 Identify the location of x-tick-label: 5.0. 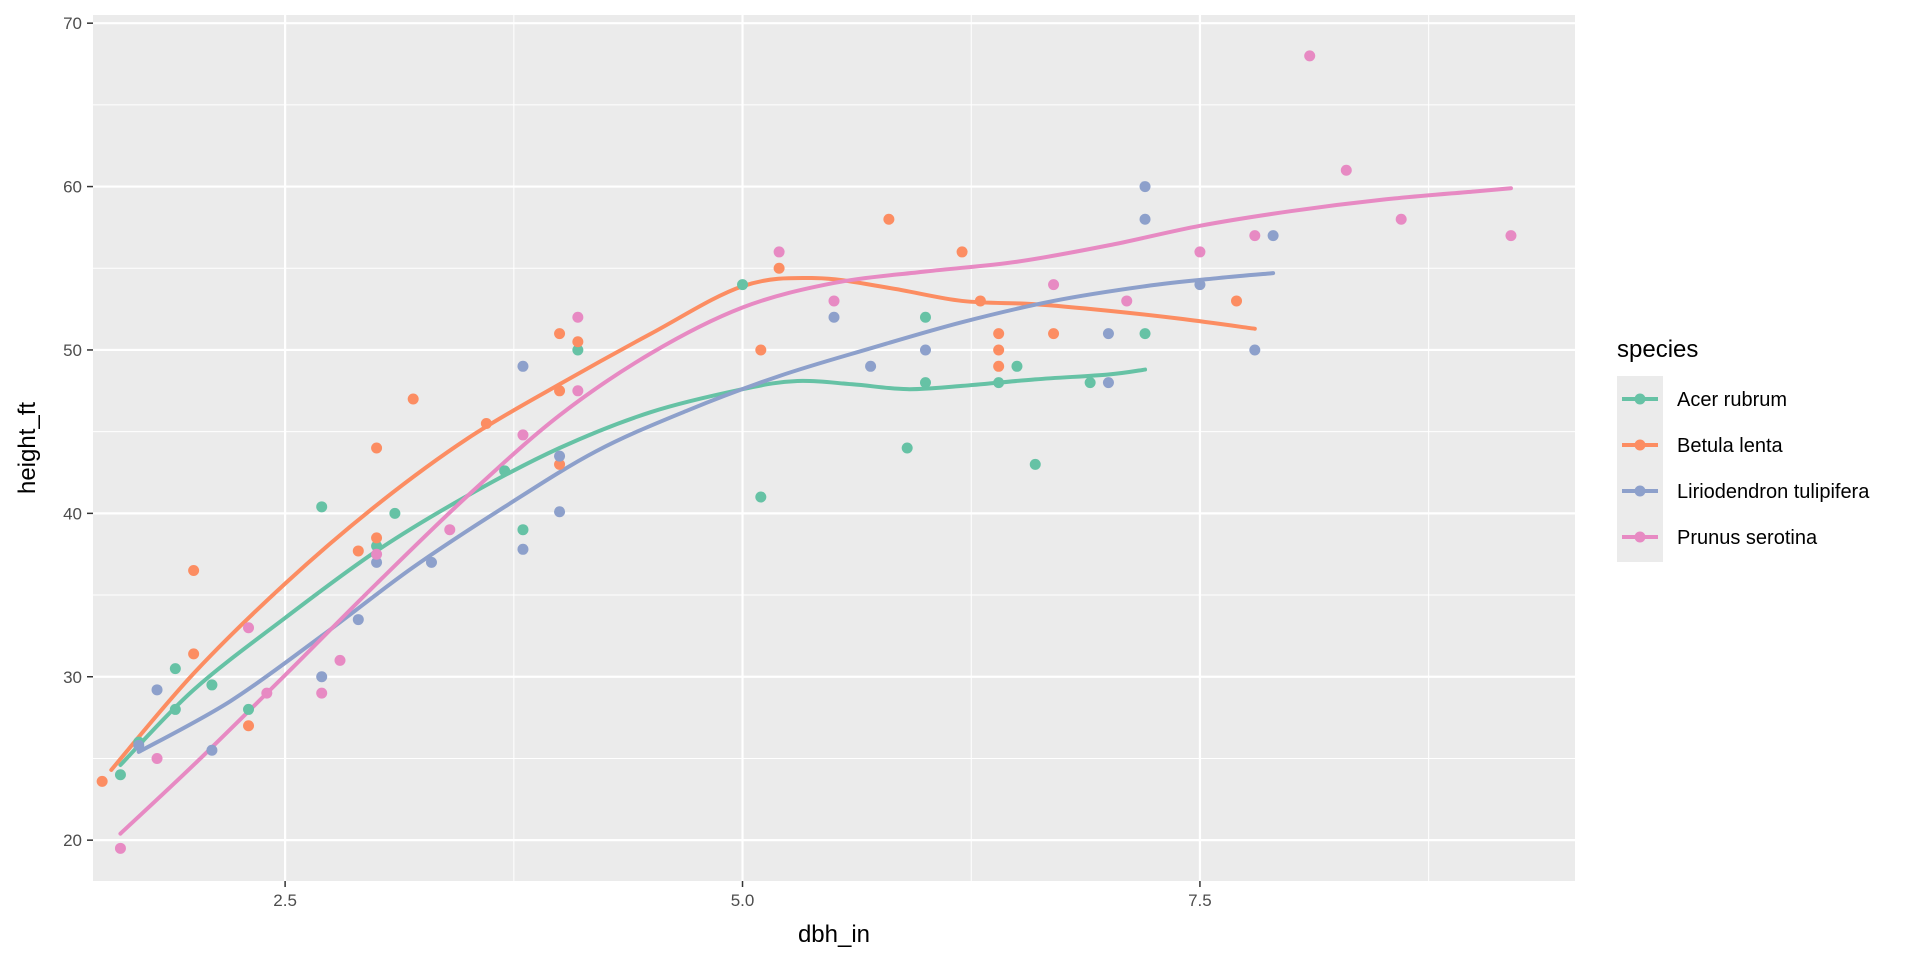
(743, 900).